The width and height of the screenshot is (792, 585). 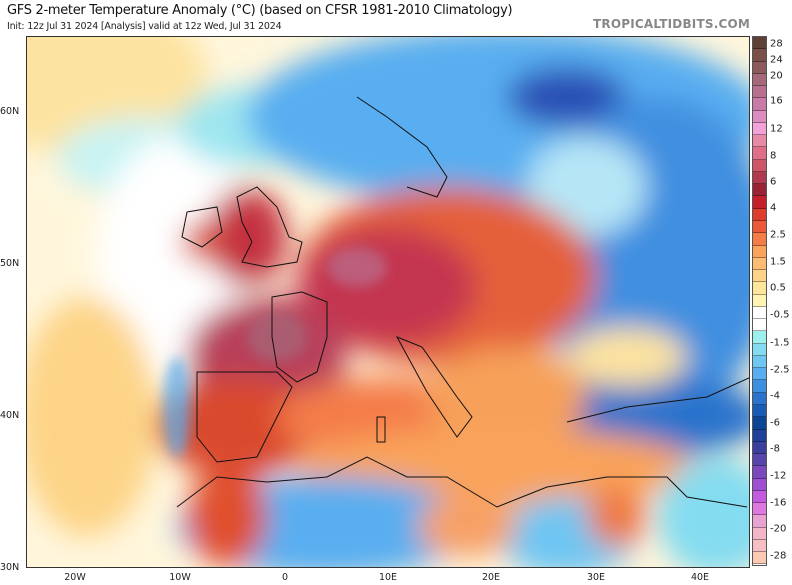 I want to click on colorbar-label: -8, so click(x=775, y=449).